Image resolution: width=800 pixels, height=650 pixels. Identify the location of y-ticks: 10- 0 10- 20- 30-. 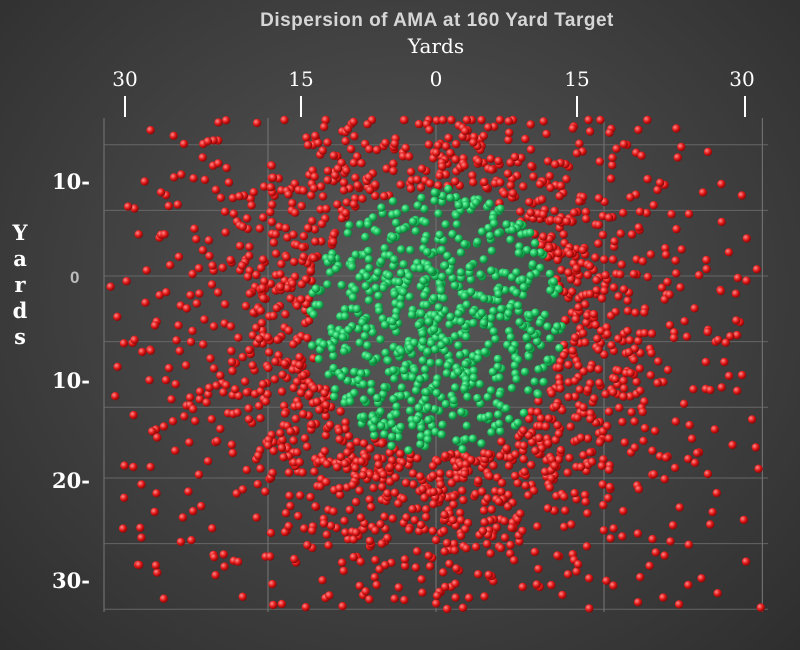
(71, 381).